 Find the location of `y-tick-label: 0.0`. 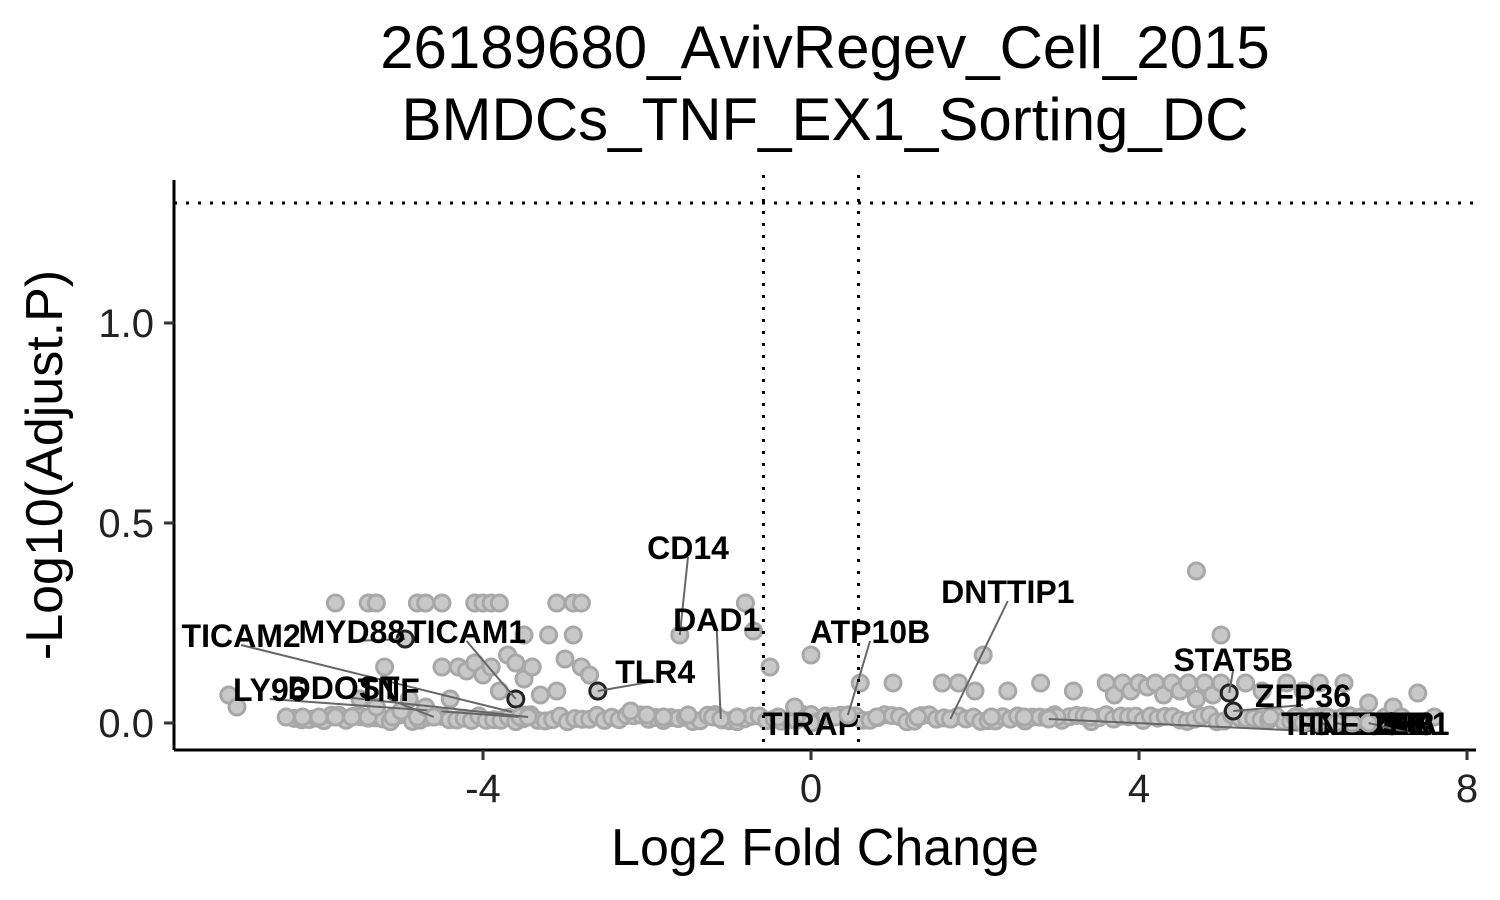

y-tick-label: 0.0 is located at coordinates (126, 724).